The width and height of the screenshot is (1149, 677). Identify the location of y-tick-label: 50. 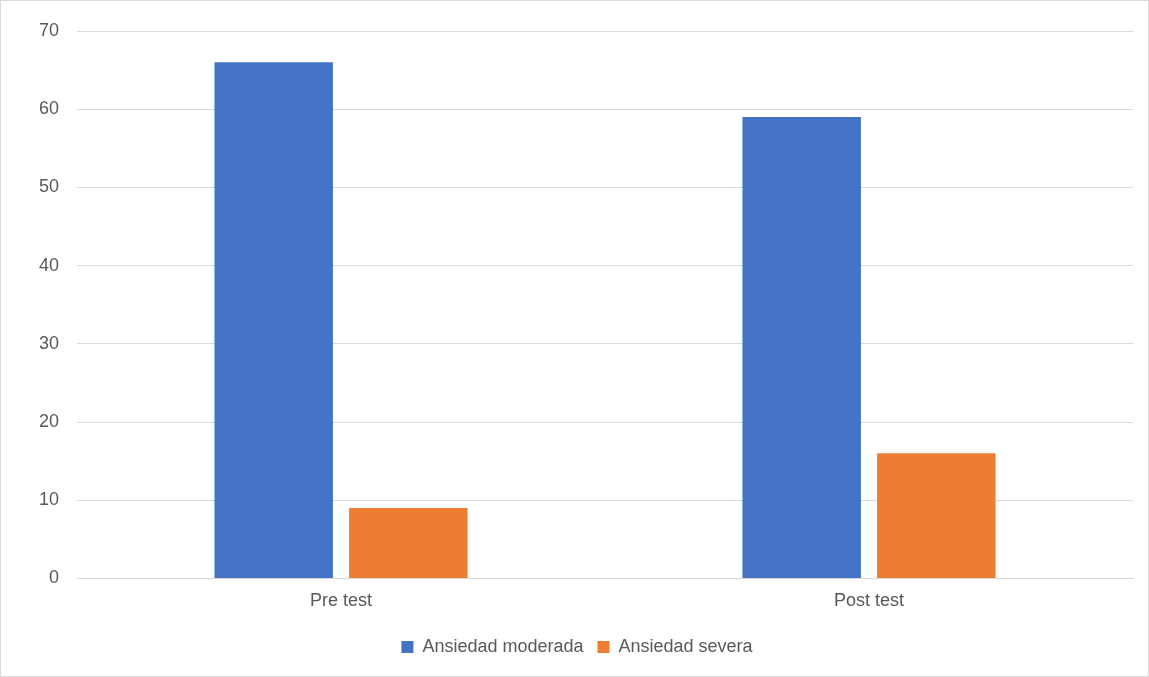
(49, 186).